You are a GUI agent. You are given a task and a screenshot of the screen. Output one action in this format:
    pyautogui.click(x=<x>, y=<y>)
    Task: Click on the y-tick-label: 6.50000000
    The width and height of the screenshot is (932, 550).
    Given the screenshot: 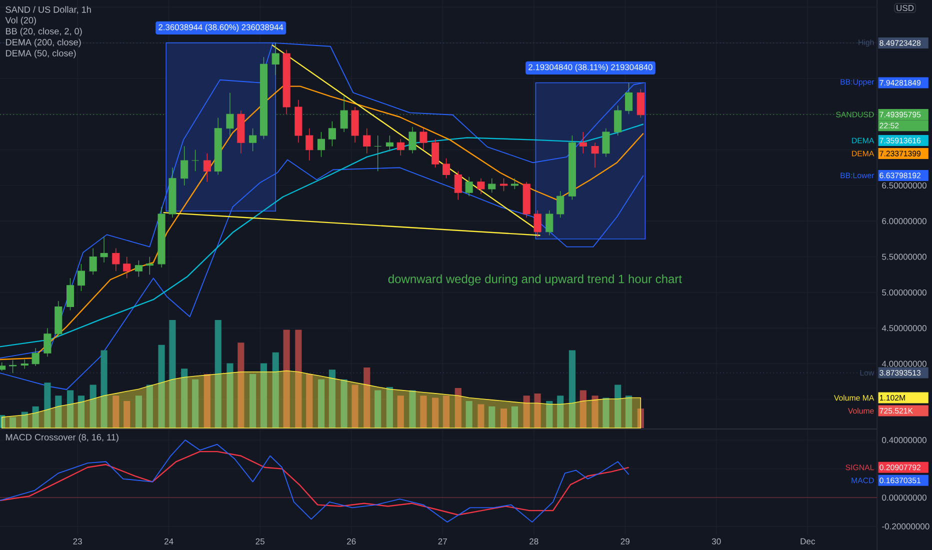 What is the action you would take?
    pyautogui.click(x=904, y=185)
    